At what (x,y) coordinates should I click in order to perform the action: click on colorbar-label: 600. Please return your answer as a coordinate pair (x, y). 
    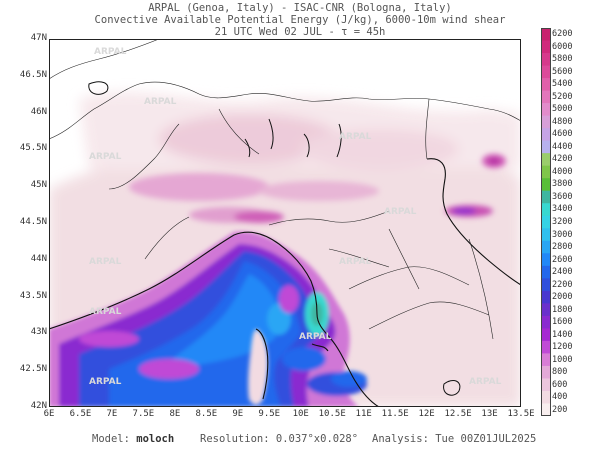
    Looking at the image, I should click on (560, 384).